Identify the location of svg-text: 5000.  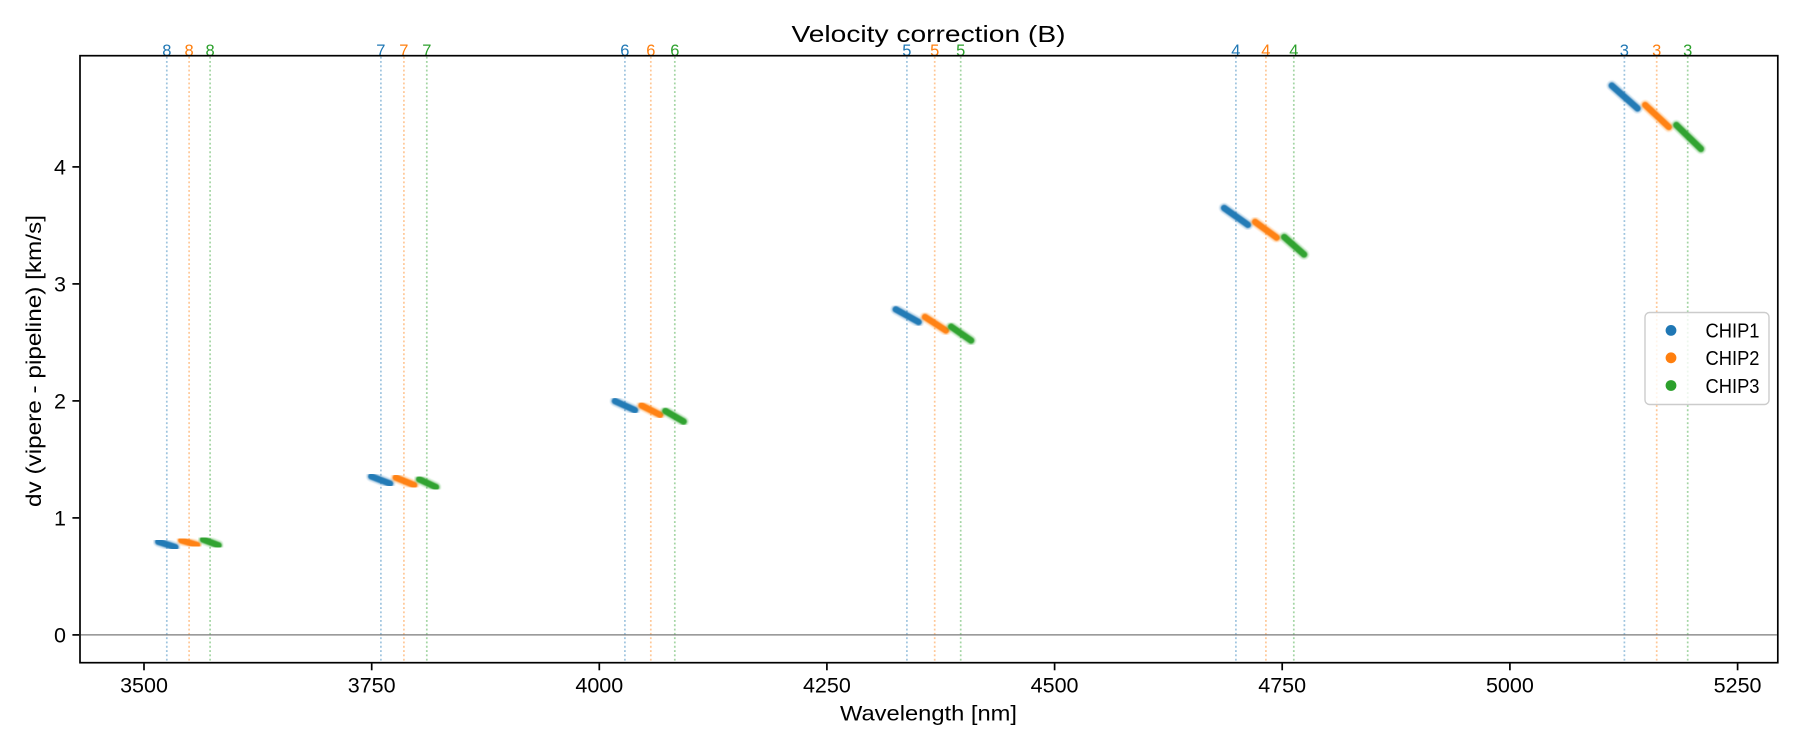
(1510, 686).